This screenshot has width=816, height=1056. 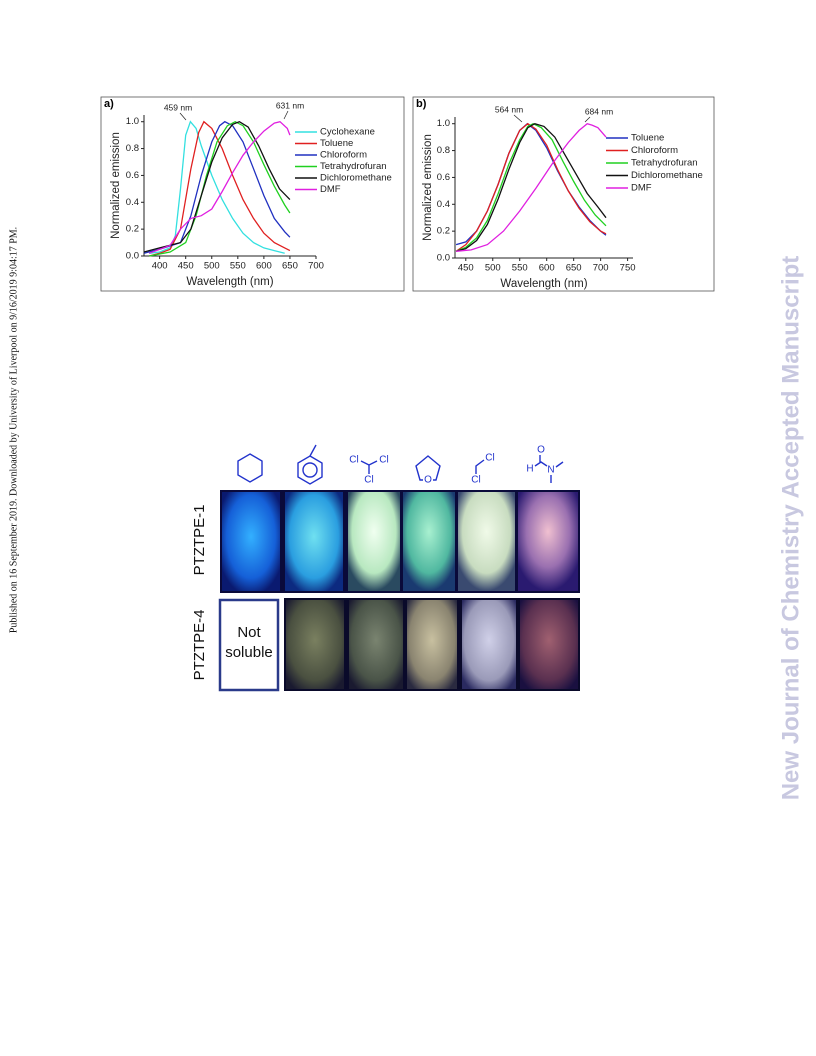 What do you see at coordinates (443, 231) in the screenshot?
I see `y-tick-label: 0.2` at bounding box center [443, 231].